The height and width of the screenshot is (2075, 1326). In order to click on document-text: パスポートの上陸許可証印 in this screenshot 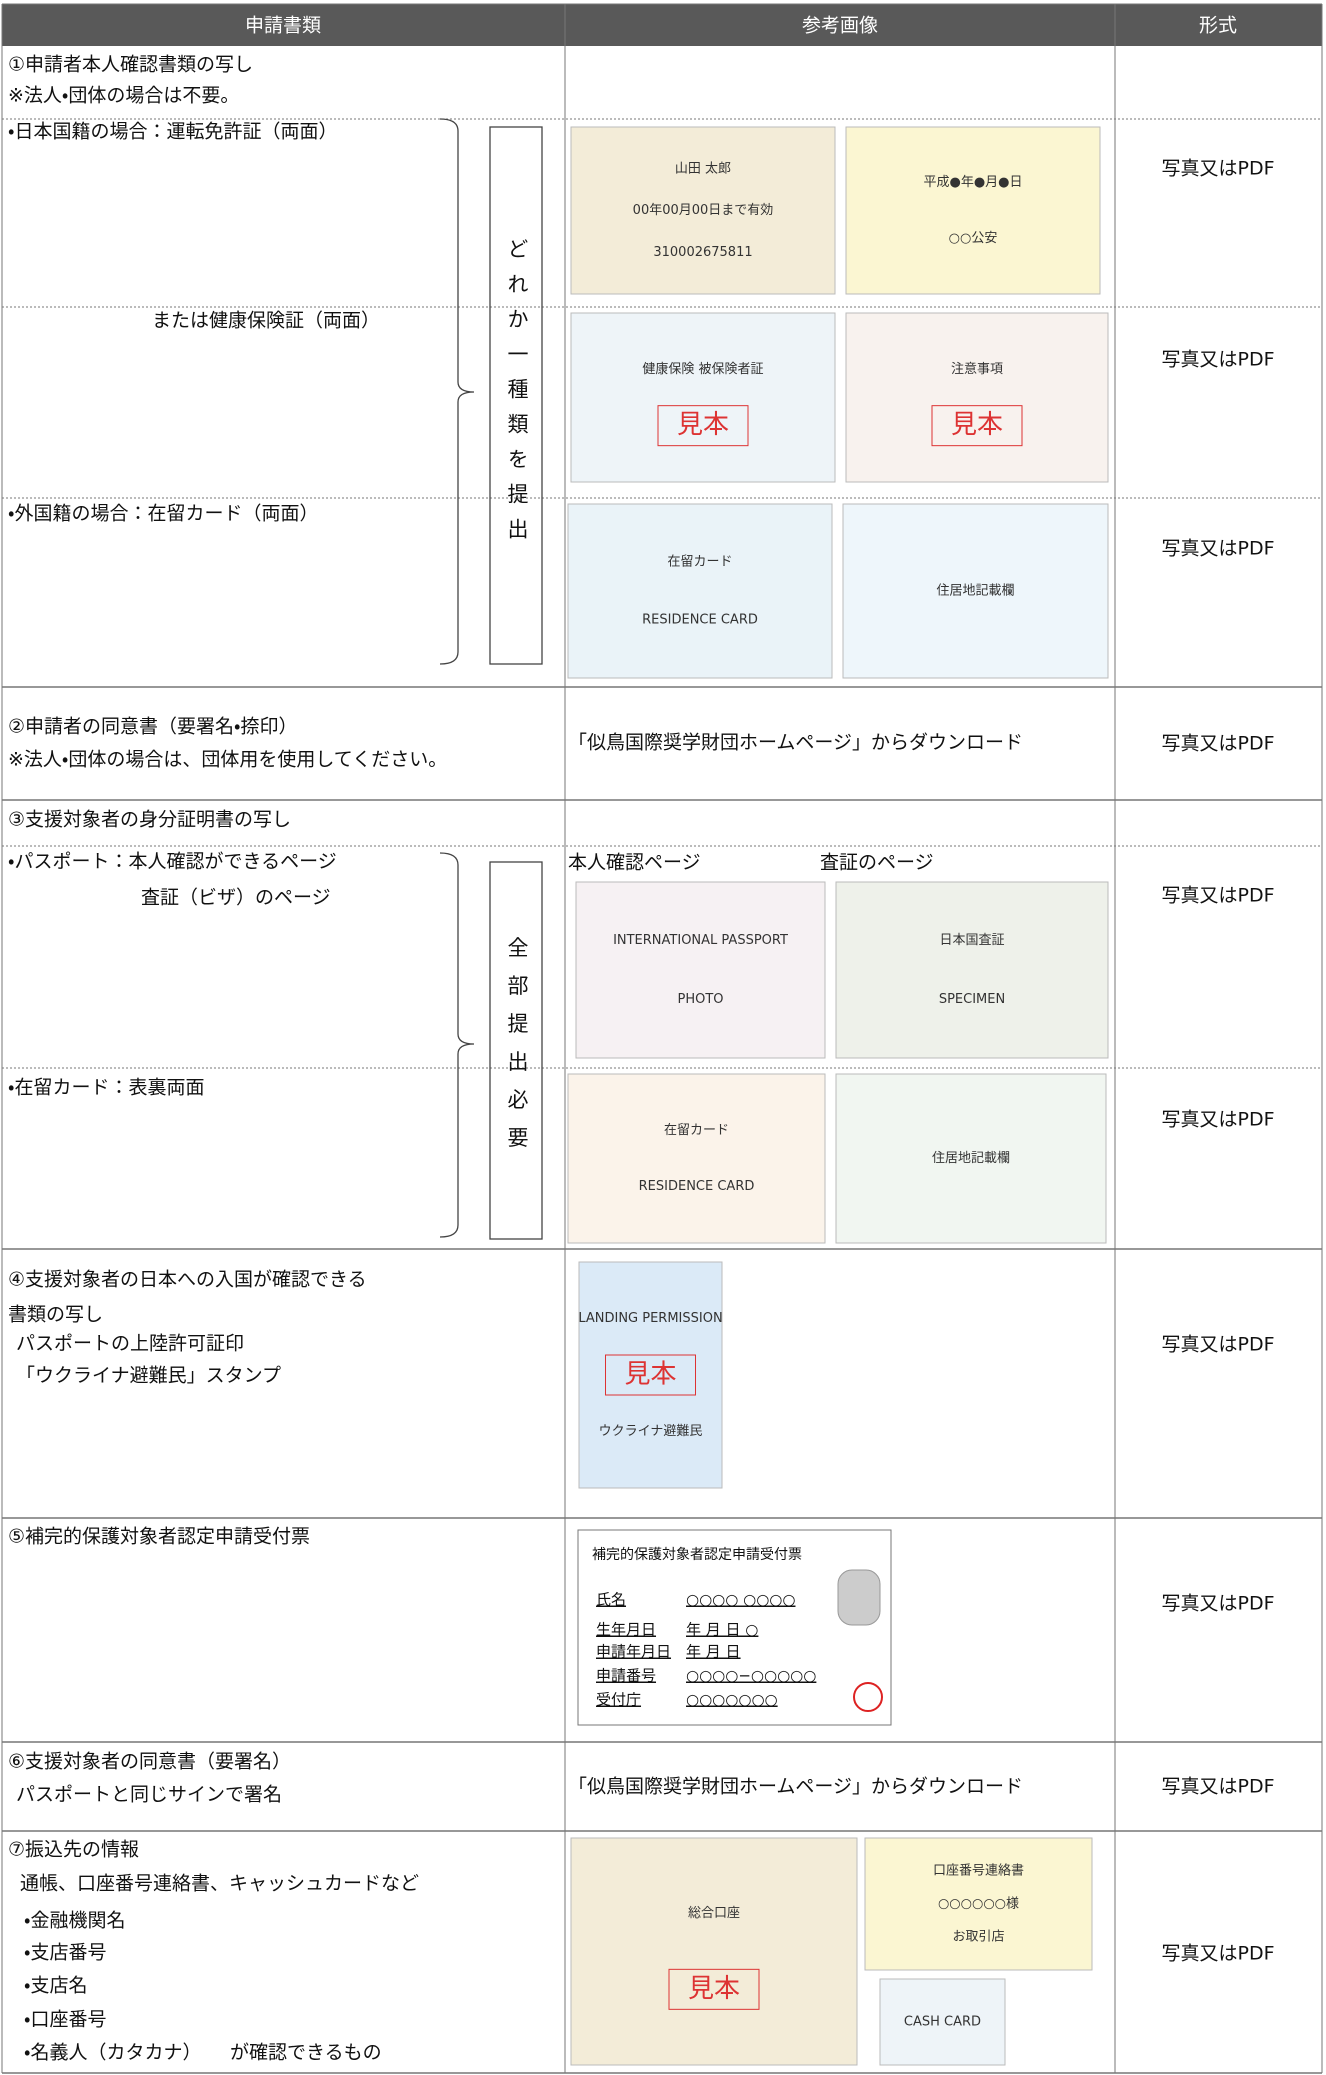, I will do `click(130, 1344)`.